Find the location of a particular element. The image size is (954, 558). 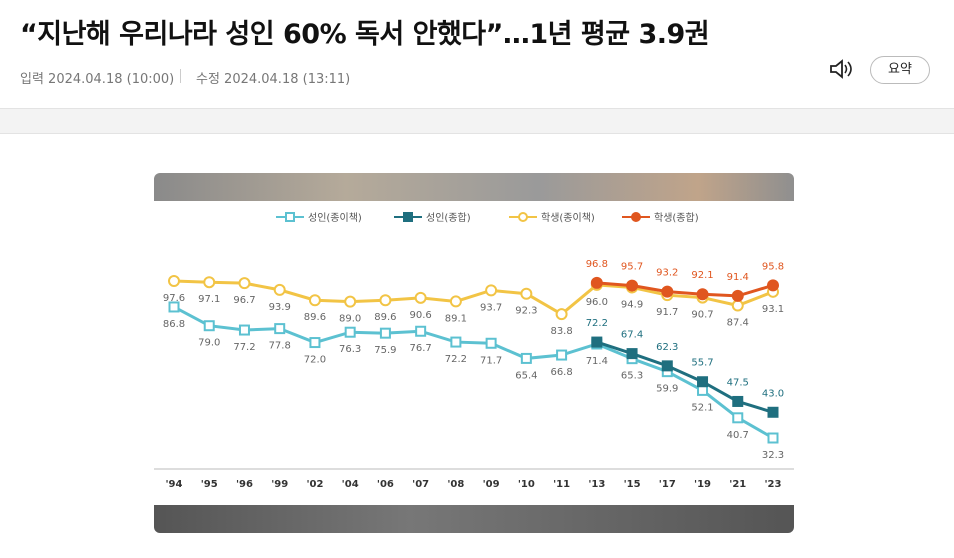

blurred-top is located at coordinates (474, 187).